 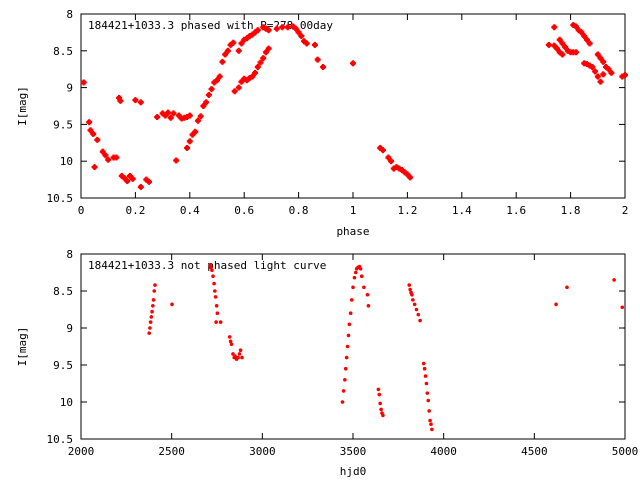 What do you see at coordinates (60, 198) in the screenshot?
I see `y-tick-label: 10.5` at bounding box center [60, 198].